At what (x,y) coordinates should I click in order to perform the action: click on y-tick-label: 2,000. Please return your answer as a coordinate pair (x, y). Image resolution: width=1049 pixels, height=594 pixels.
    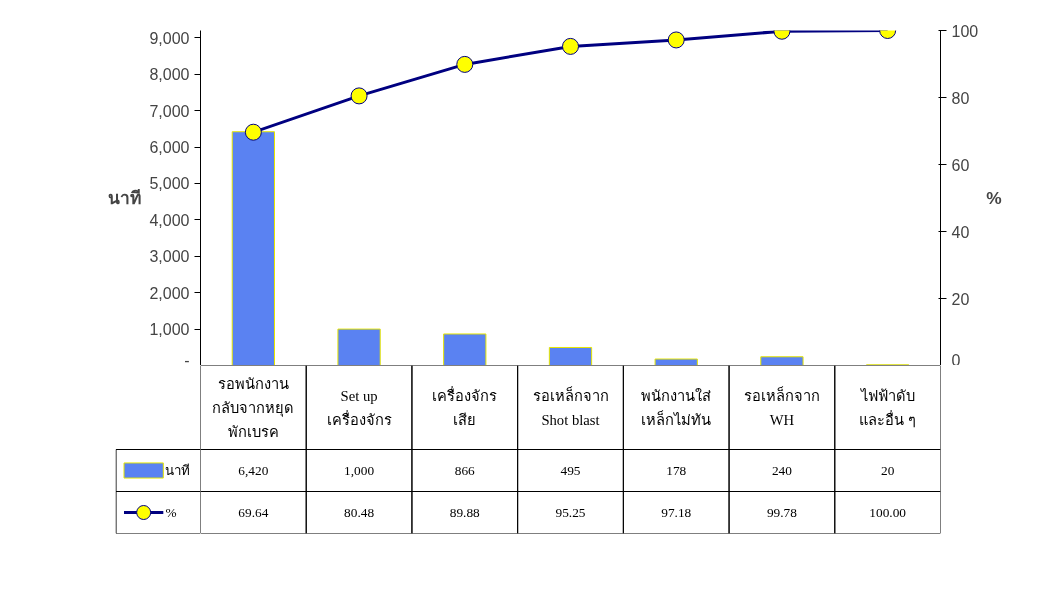
    Looking at the image, I should click on (169, 293).